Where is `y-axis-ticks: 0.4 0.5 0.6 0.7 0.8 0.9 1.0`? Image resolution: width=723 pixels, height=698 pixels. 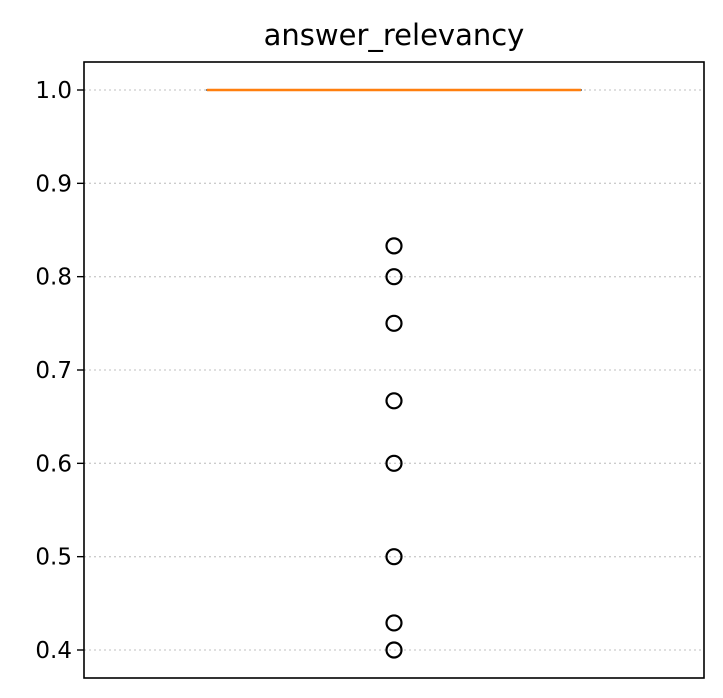 y-axis-ticks: 0.4 0.5 0.6 0.7 0.8 0.9 1.0 is located at coordinates (59, 371).